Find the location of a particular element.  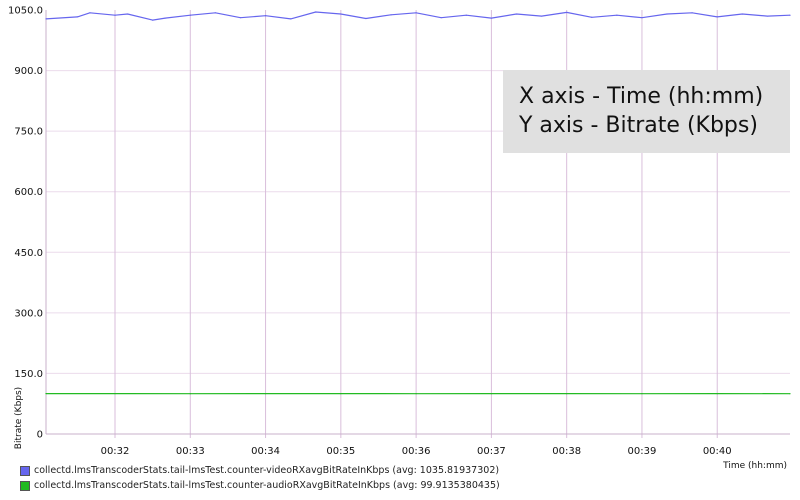

y-tick-label: 0 is located at coordinates (40, 435).